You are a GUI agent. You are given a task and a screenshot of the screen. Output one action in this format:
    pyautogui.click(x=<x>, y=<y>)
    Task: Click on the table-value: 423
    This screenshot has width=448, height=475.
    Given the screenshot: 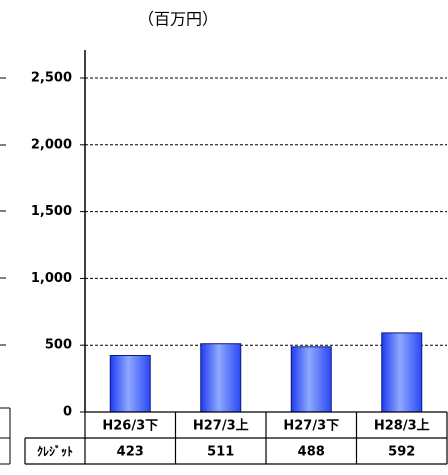 What is the action you would take?
    pyautogui.click(x=130, y=452)
    